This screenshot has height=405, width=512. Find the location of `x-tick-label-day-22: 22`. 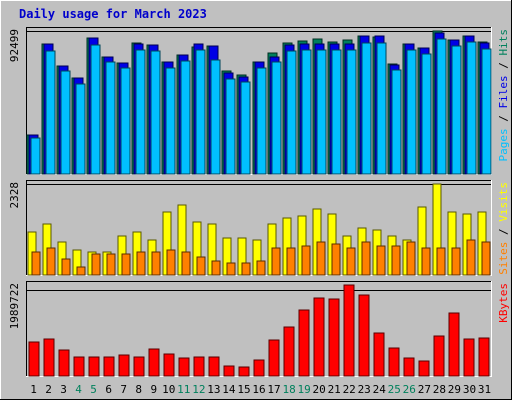

x-tick-label-day-22: 22 is located at coordinates (349, 389).